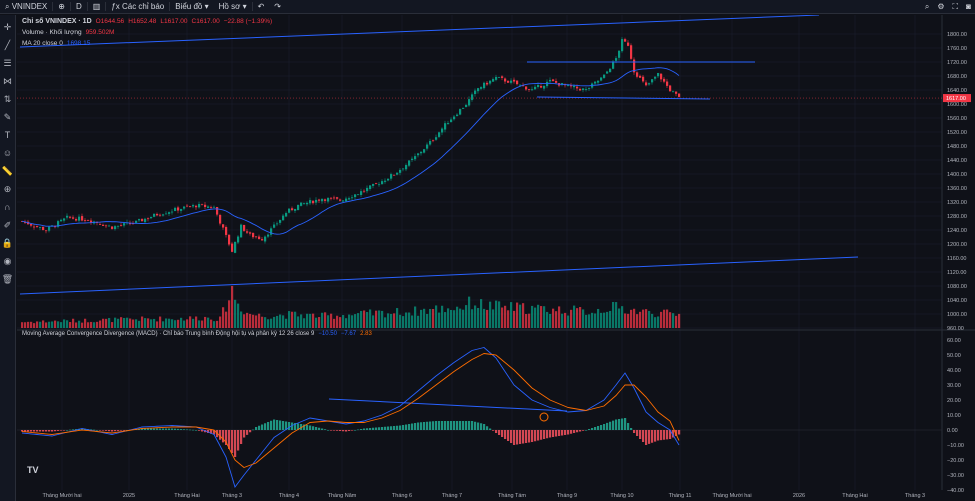  What do you see at coordinates (8, 135) in the screenshot?
I see `text-tool: T` at bounding box center [8, 135].